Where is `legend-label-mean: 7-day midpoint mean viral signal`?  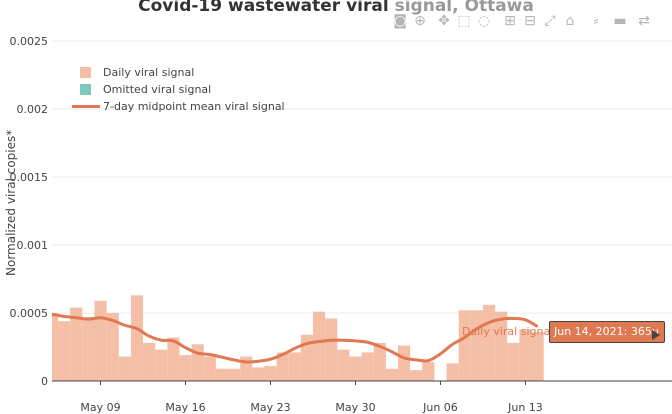
legend-label-mean: 7-day midpoint mean viral signal is located at coordinates (194, 106).